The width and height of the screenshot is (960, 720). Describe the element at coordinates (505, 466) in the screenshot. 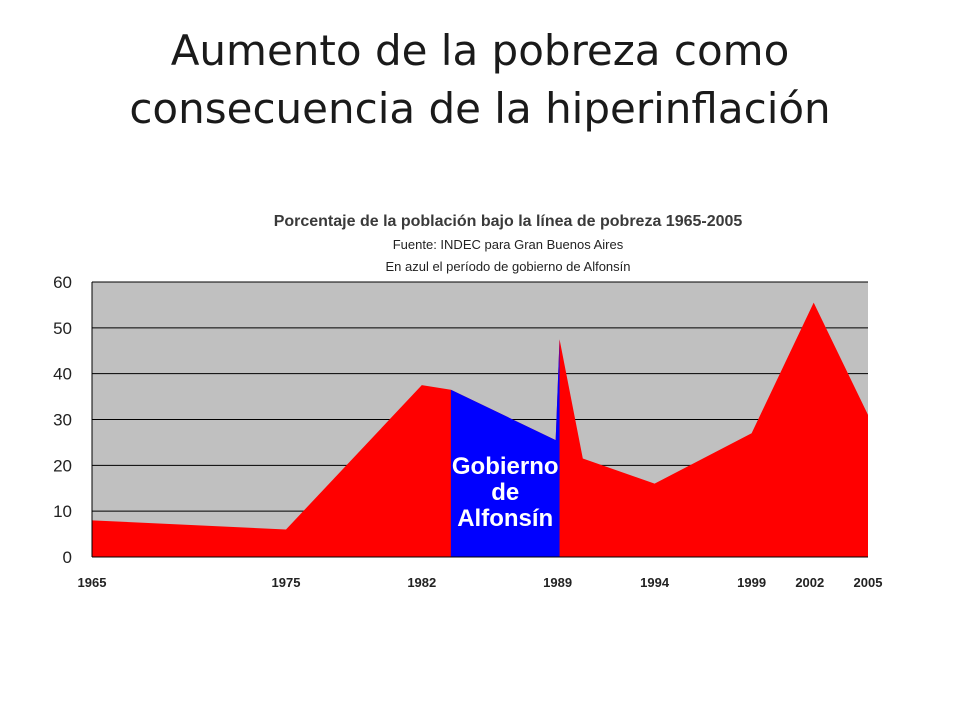

I see `alfonsin-label-line: Gobierno` at that location.